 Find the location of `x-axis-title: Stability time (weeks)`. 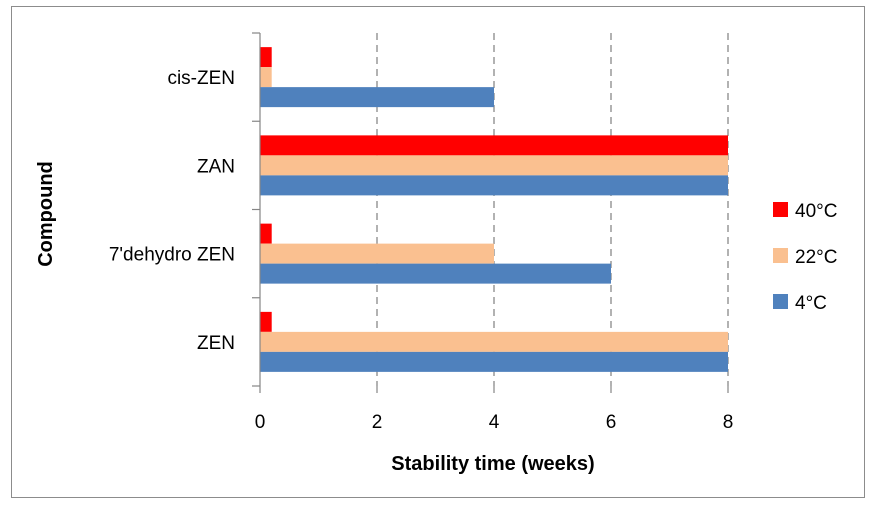

x-axis-title: Stability time (weeks) is located at coordinates (492, 464).